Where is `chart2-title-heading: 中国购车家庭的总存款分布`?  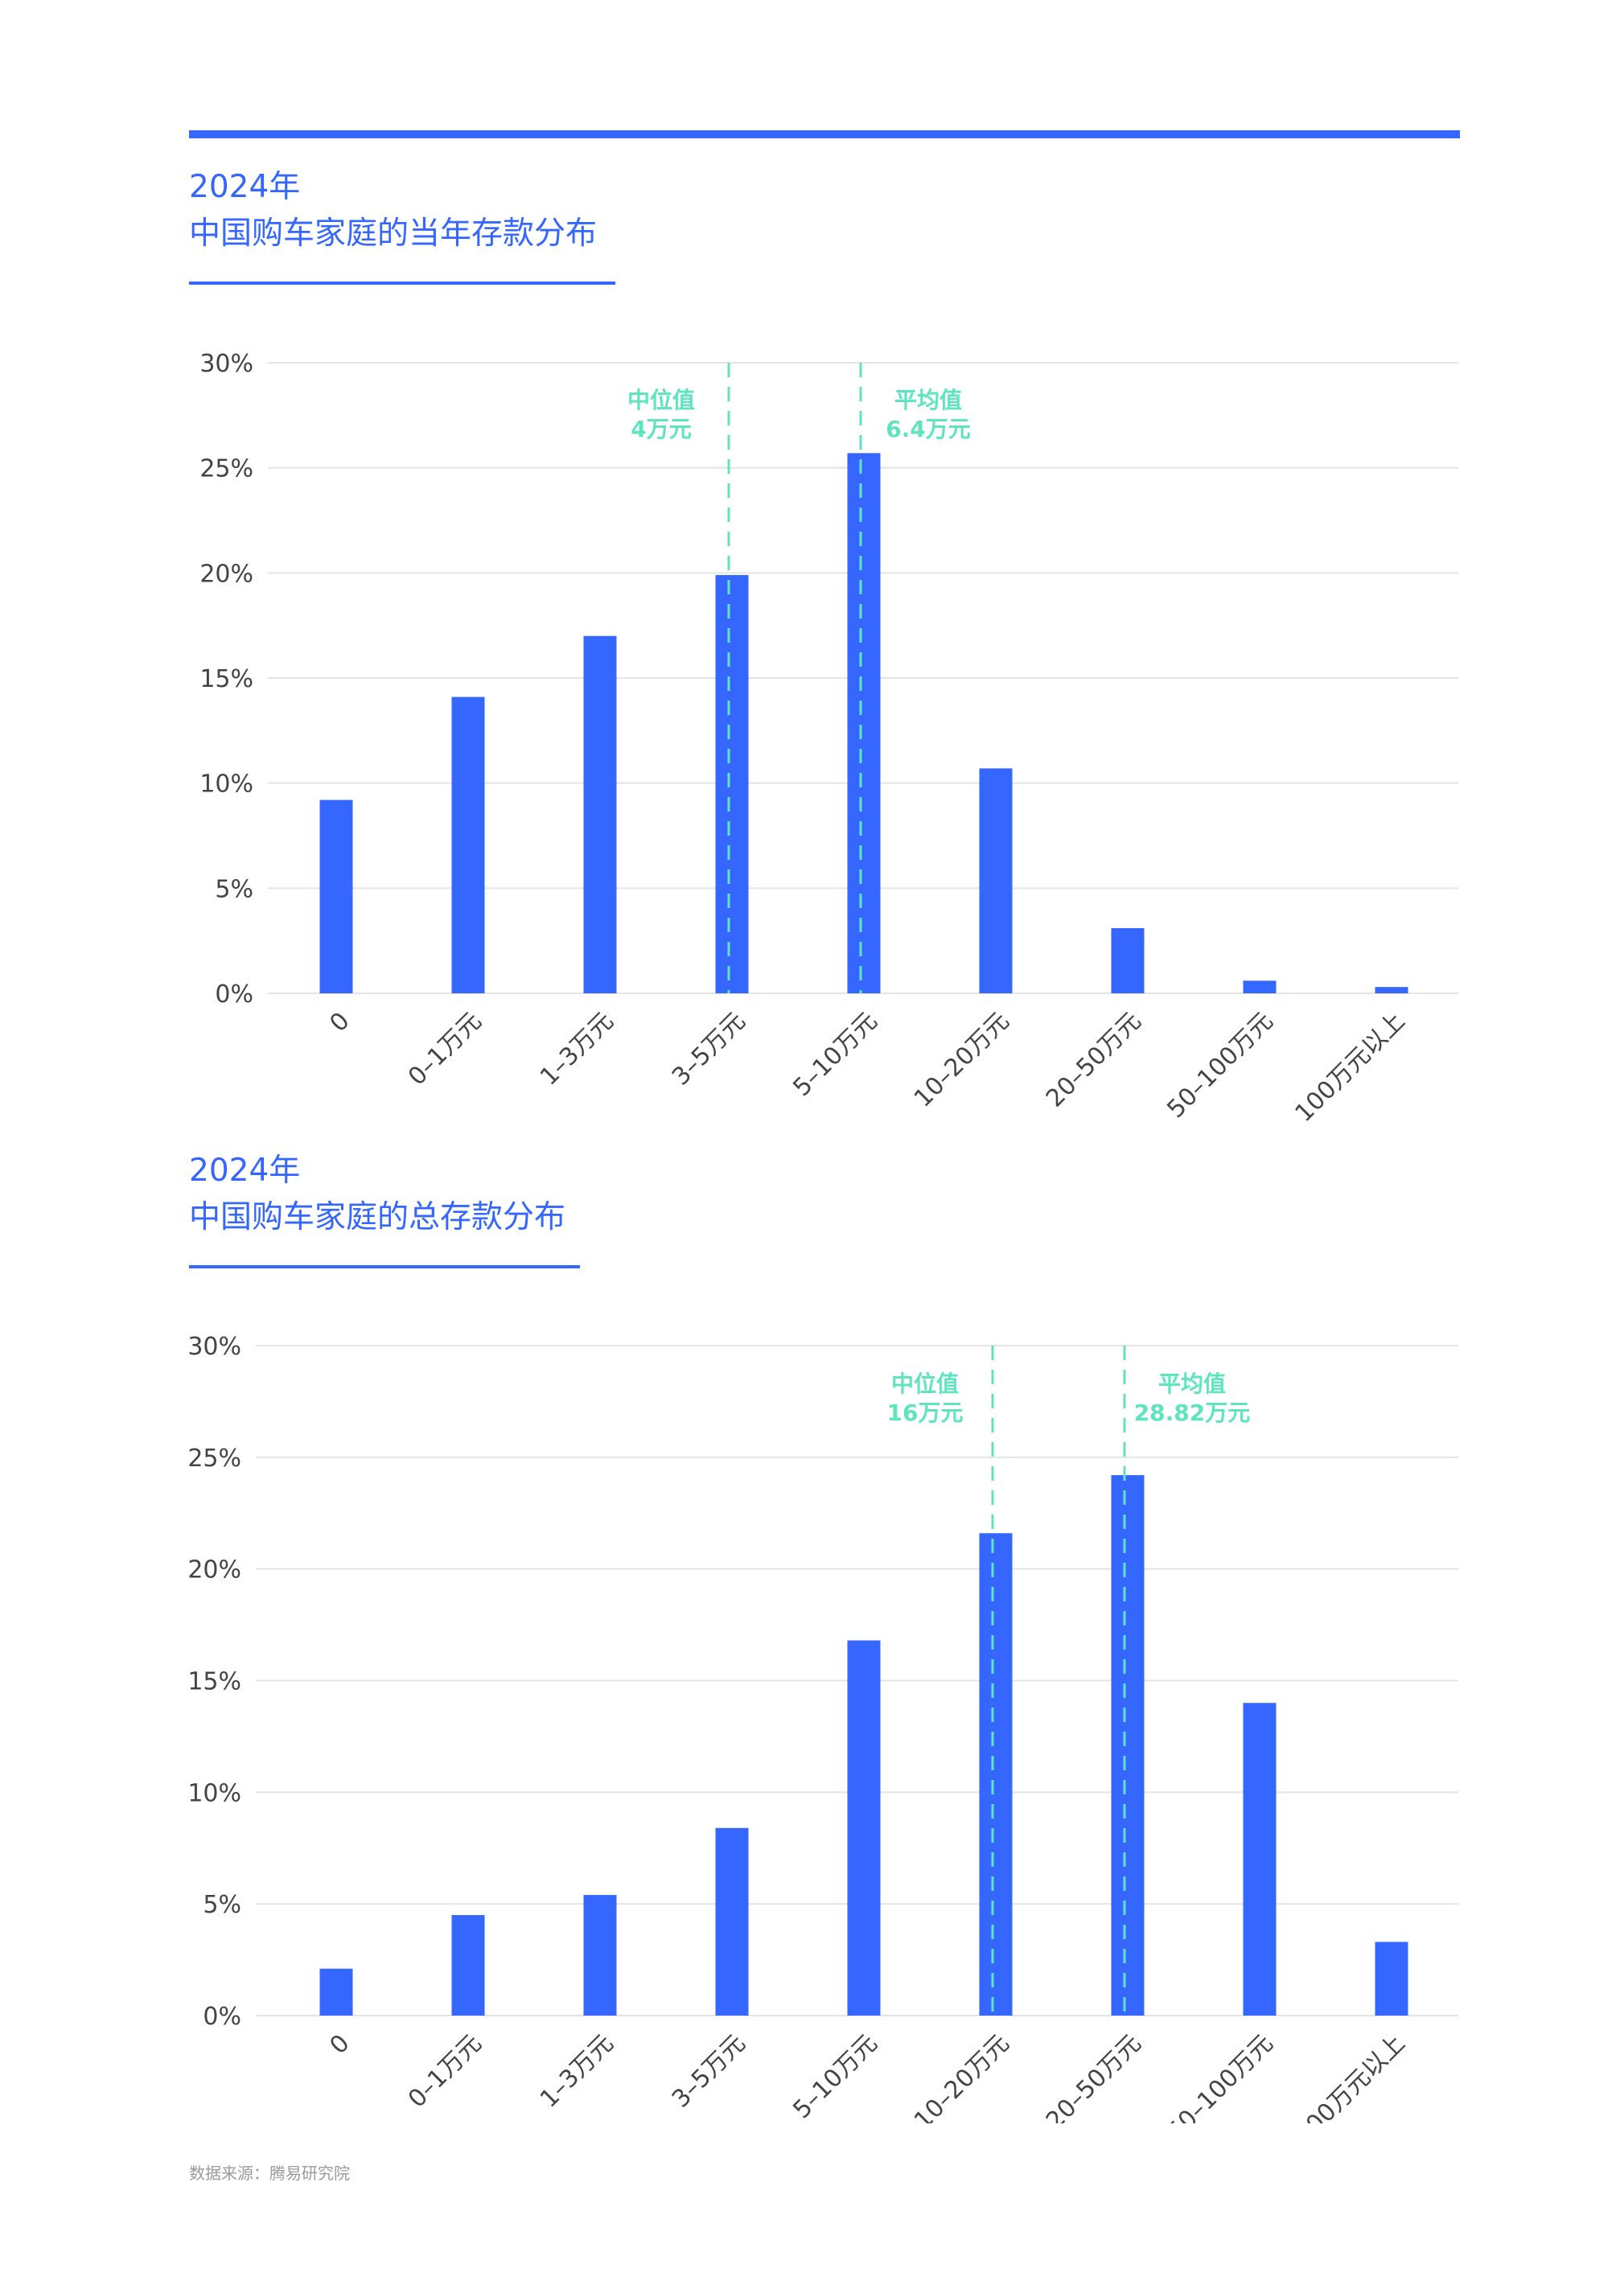 chart2-title-heading: 中国购车家庭的总存款分布 is located at coordinates (377, 1217).